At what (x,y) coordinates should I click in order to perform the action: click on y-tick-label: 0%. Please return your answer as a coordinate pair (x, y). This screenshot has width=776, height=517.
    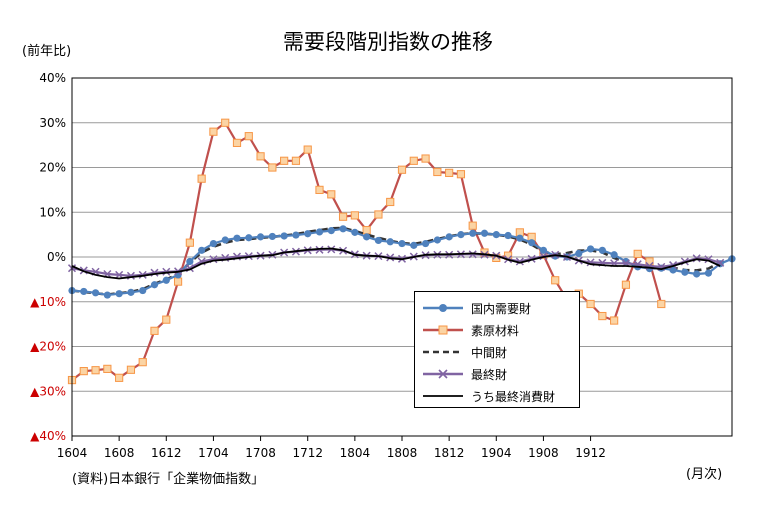
    Looking at the image, I should click on (56, 257).